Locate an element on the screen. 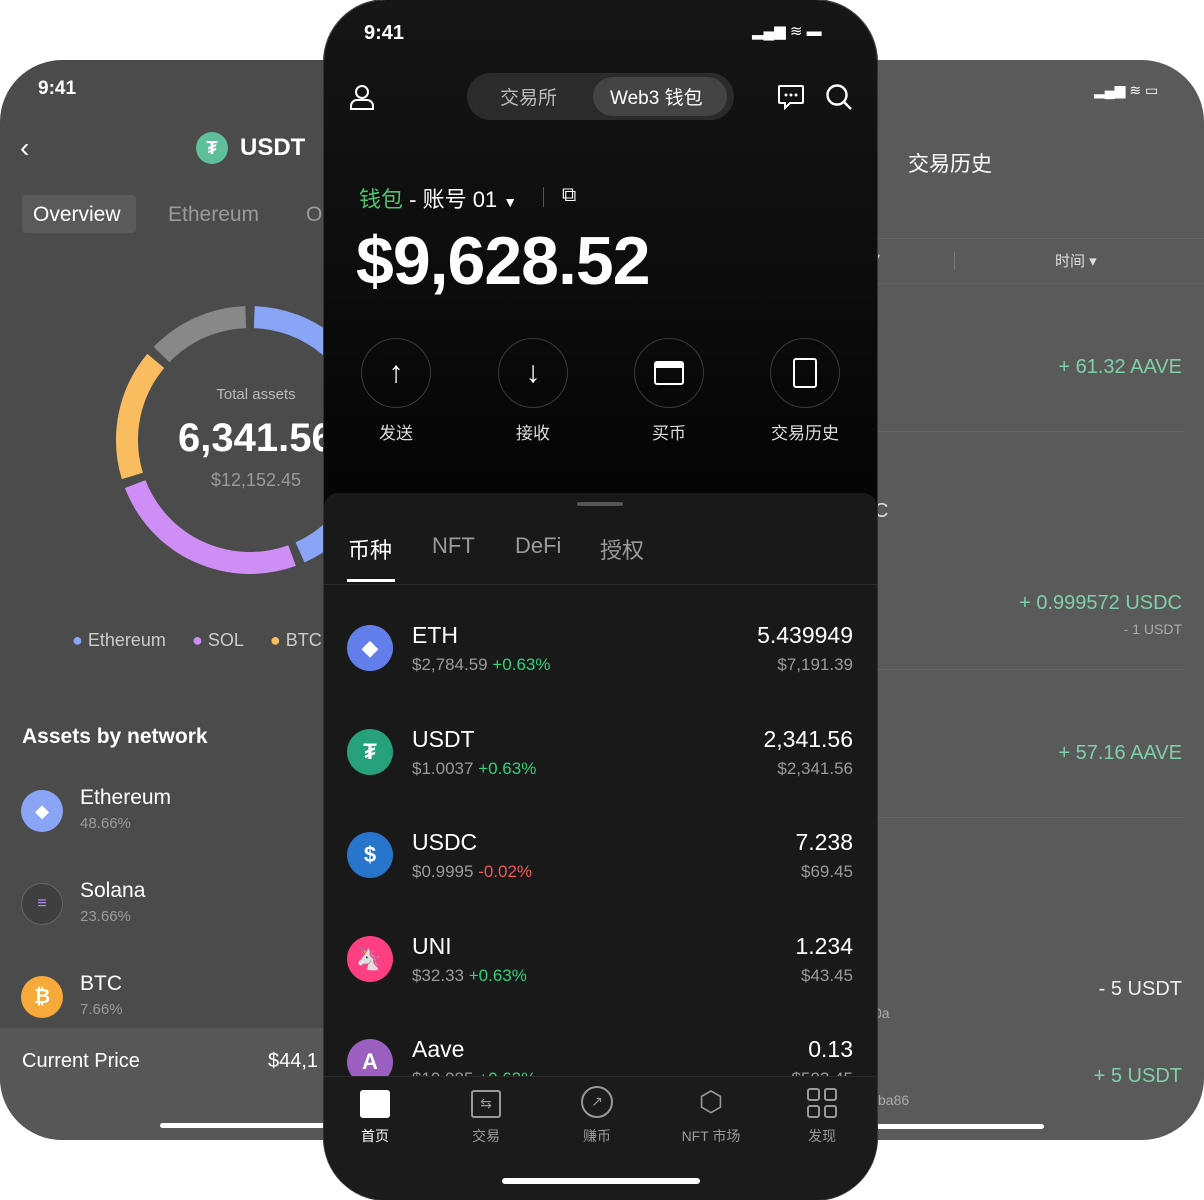 Image resolution: width=1204 pixels, height=1200 pixels. tab-overview: Overview is located at coordinates (77, 214).